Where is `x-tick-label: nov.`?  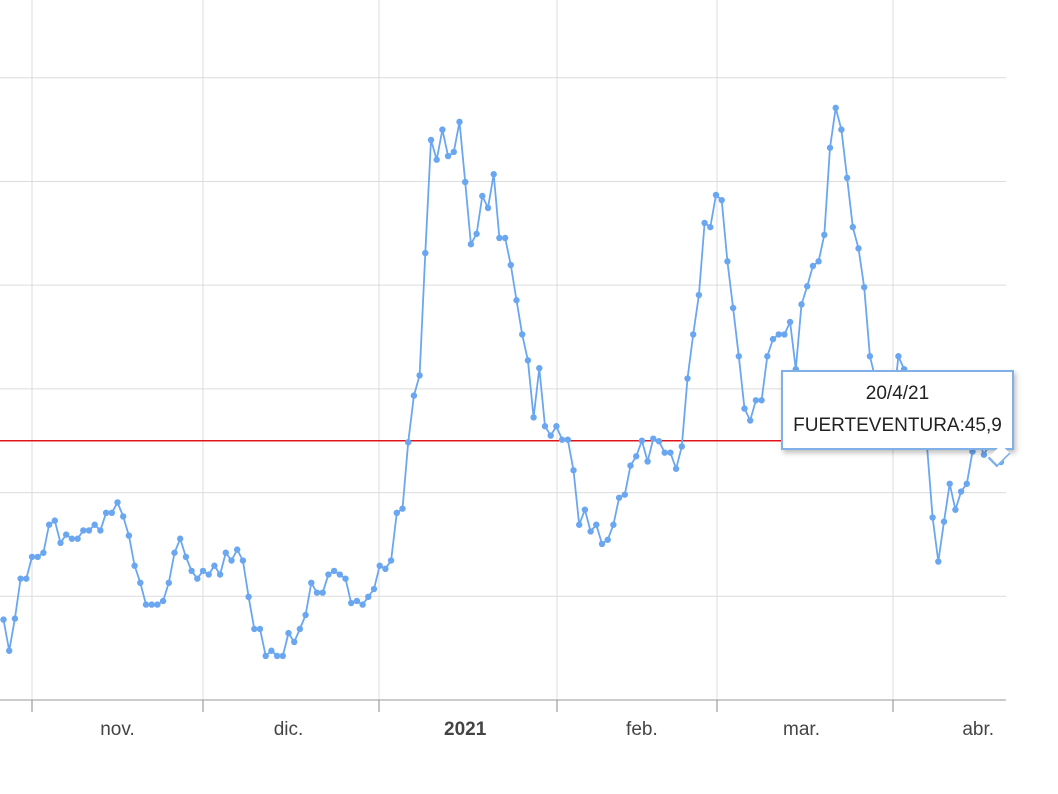 x-tick-label: nov. is located at coordinates (117, 729).